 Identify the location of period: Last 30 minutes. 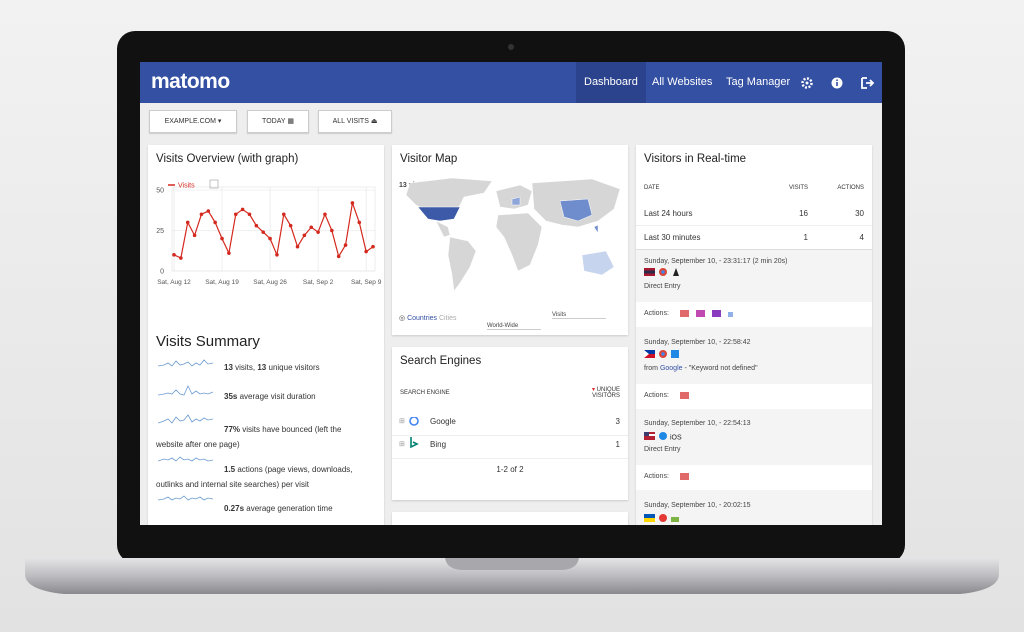
(672, 237).